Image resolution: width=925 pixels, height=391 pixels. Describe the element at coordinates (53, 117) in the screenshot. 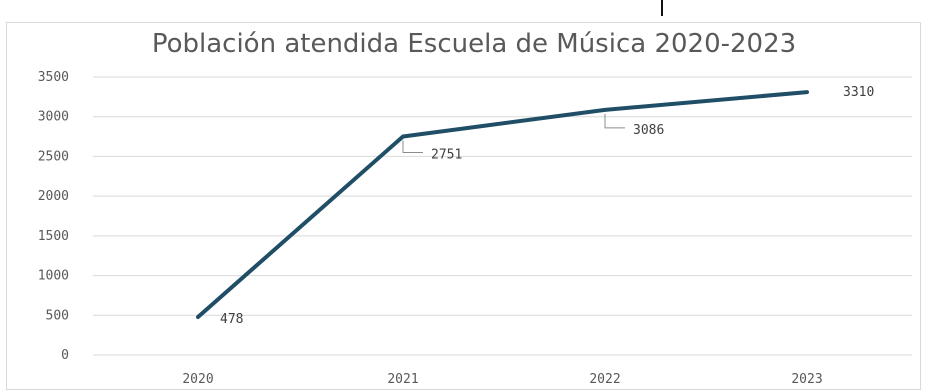

I see `y-tick-label: 3000` at that location.